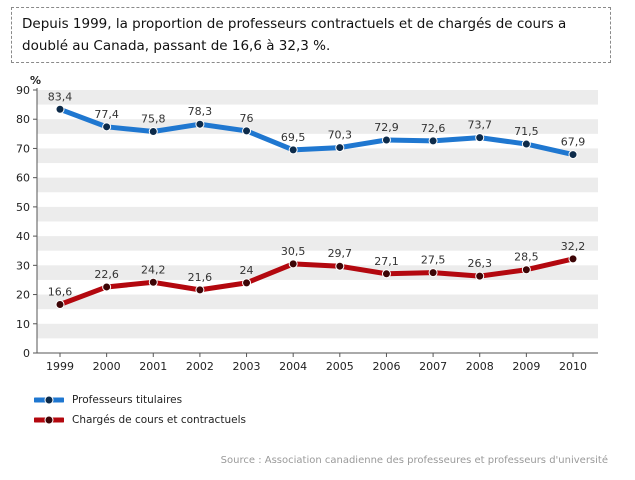 This screenshot has height=480, width=635. I want to click on data-label: 28,5, so click(526, 257).